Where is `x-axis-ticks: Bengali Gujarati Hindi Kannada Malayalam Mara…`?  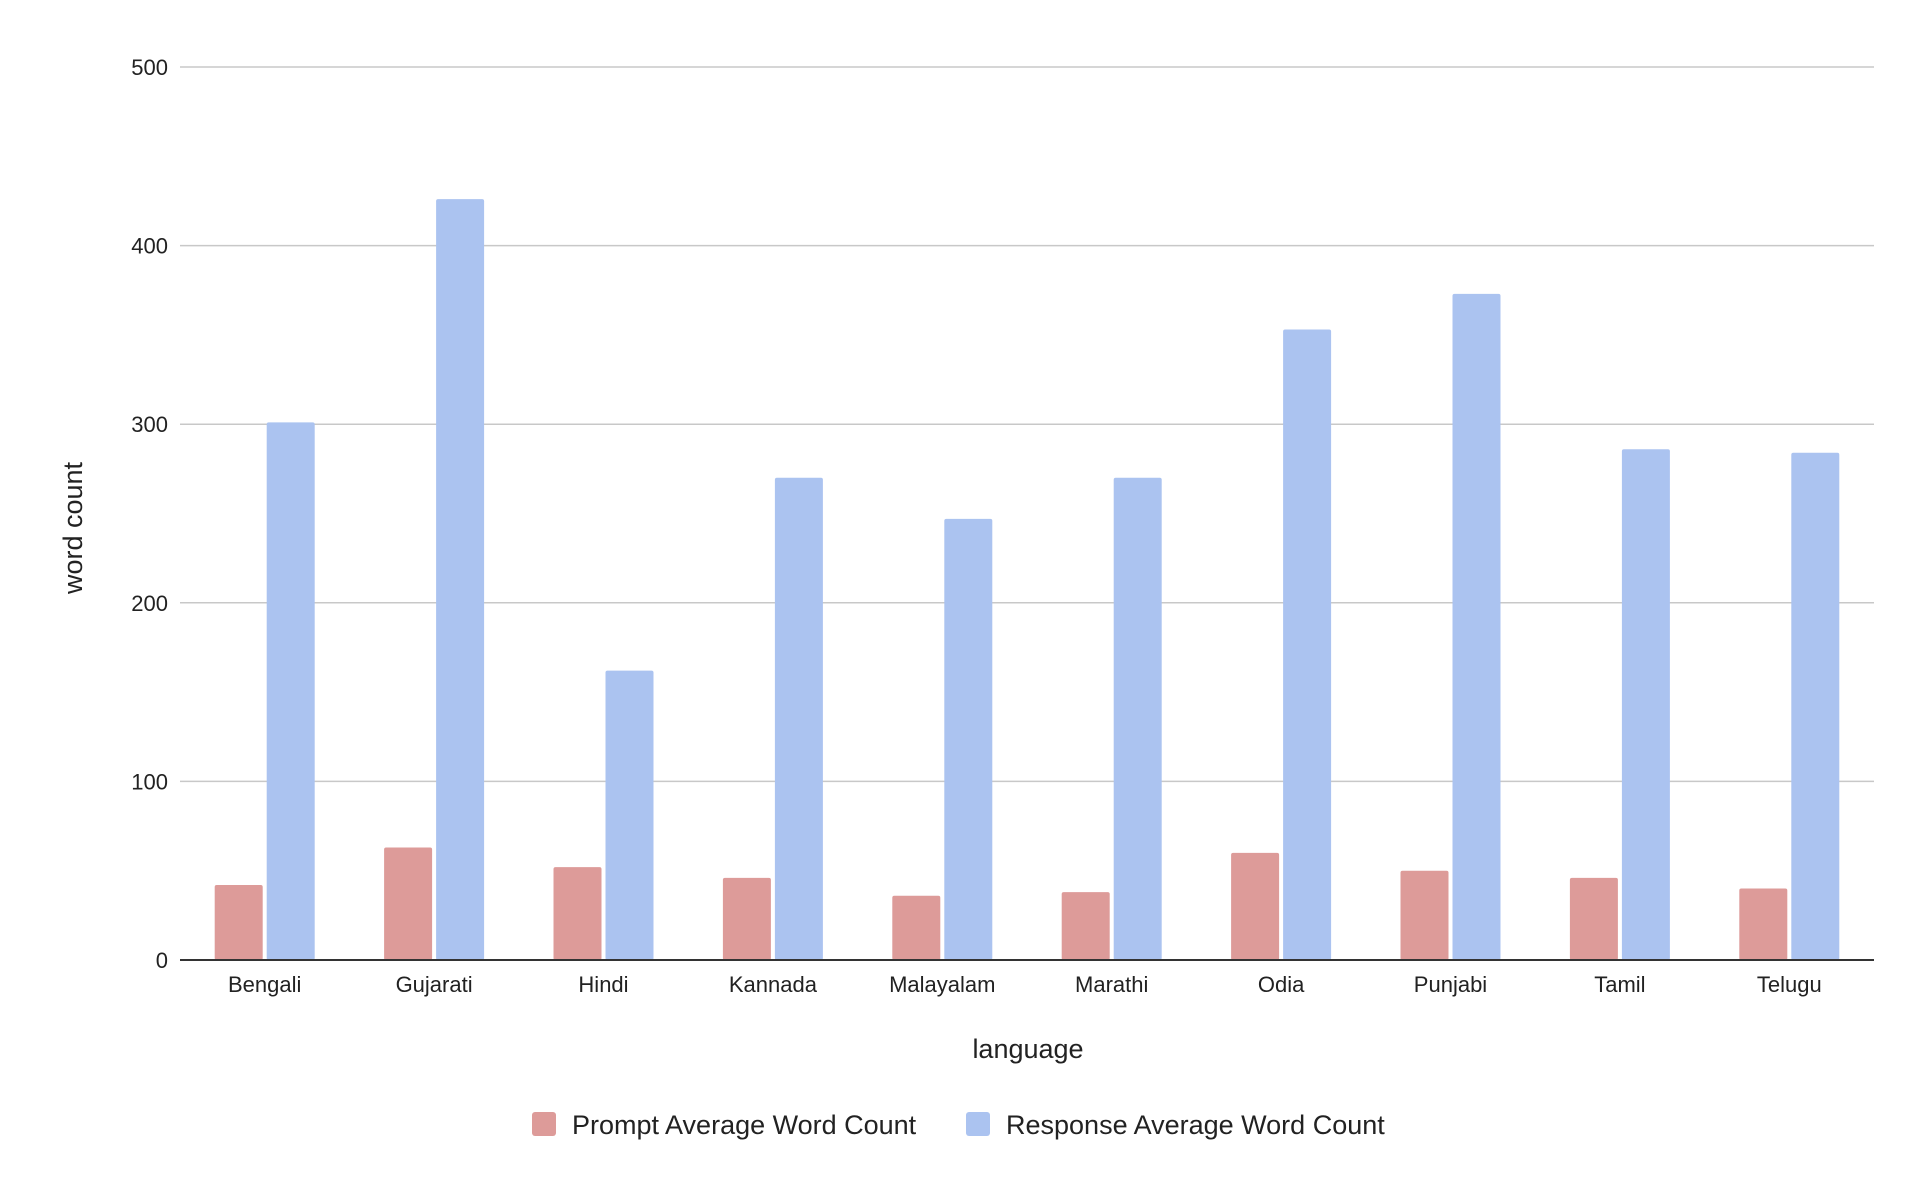
x-axis-ticks: Bengali Gujarati Hindi Kannada Malayalam Mara… is located at coordinates (1025, 984).